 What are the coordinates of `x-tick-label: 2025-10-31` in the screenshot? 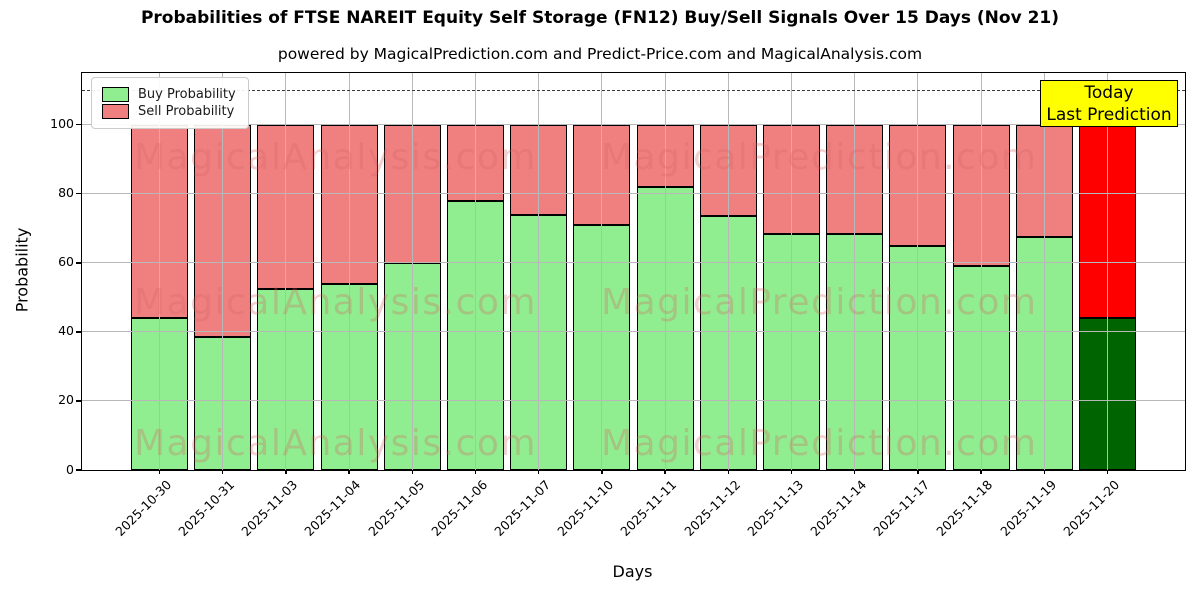 It's located at (206, 508).